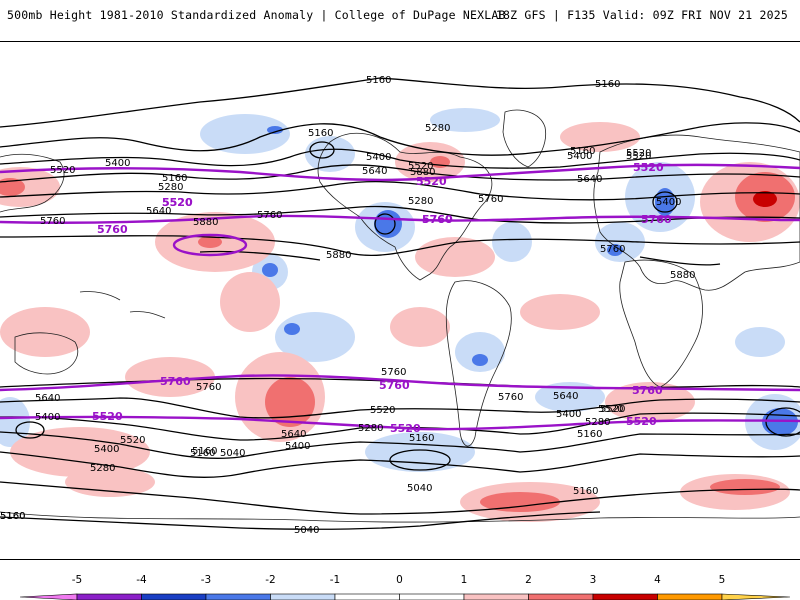 This screenshot has width=800, height=600. Describe the element at coordinates (765, 199) in the screenshot. I see `extreme-positive-anomaly-shading` at that location.